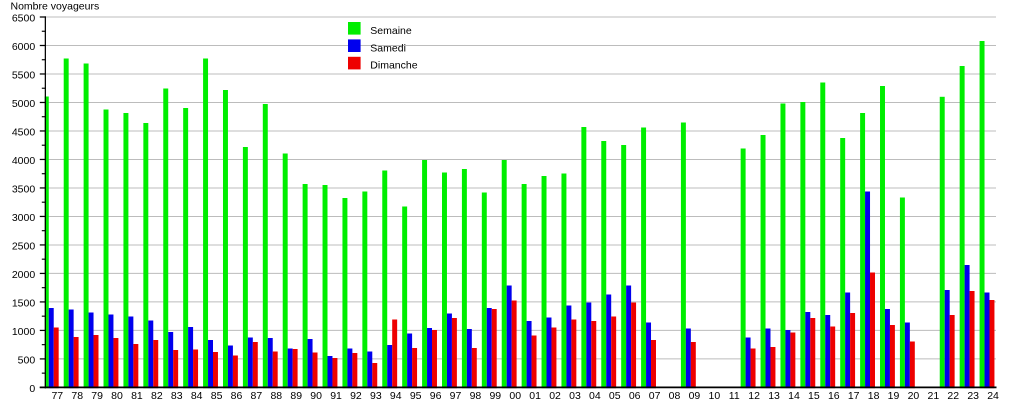  Describe the element at coordinates (24, 75) in the screenshot. I see `svg-text: 5500` at that location.